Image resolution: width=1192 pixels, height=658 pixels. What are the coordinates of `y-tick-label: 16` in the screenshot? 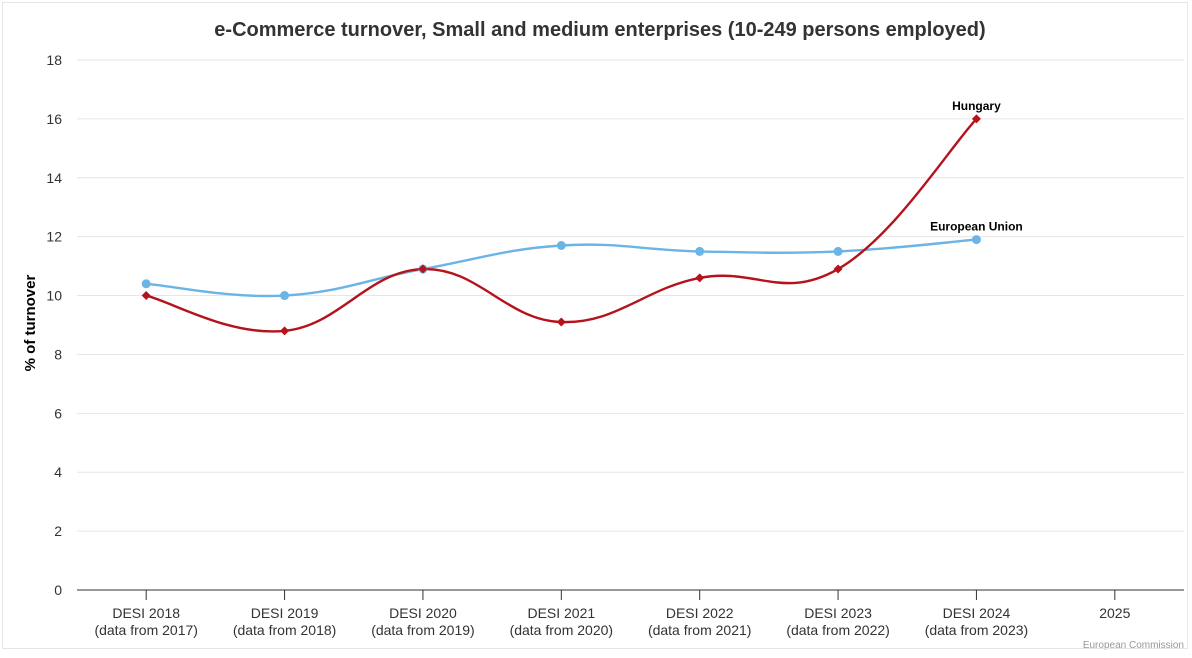 It's located at (54, 119).